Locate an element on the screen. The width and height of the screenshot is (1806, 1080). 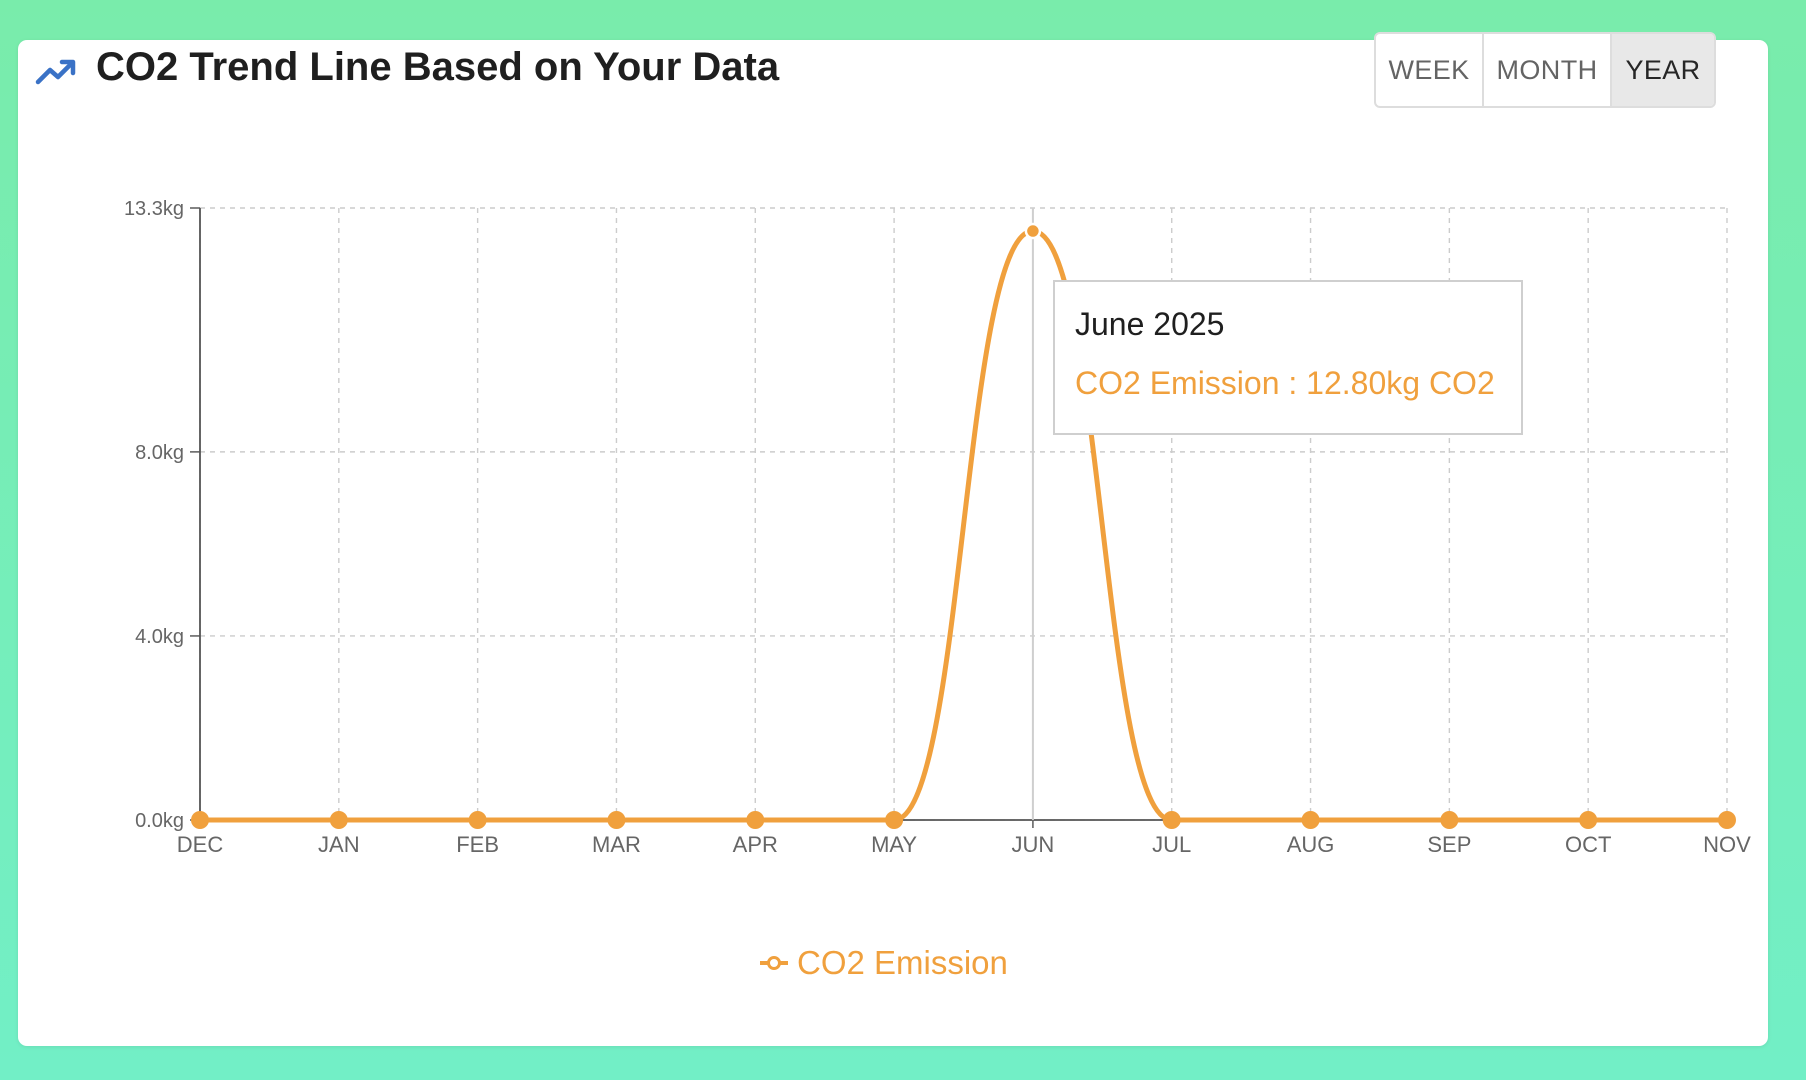
chart-legend: CO2 Emission is located at coordinates (884, 963).